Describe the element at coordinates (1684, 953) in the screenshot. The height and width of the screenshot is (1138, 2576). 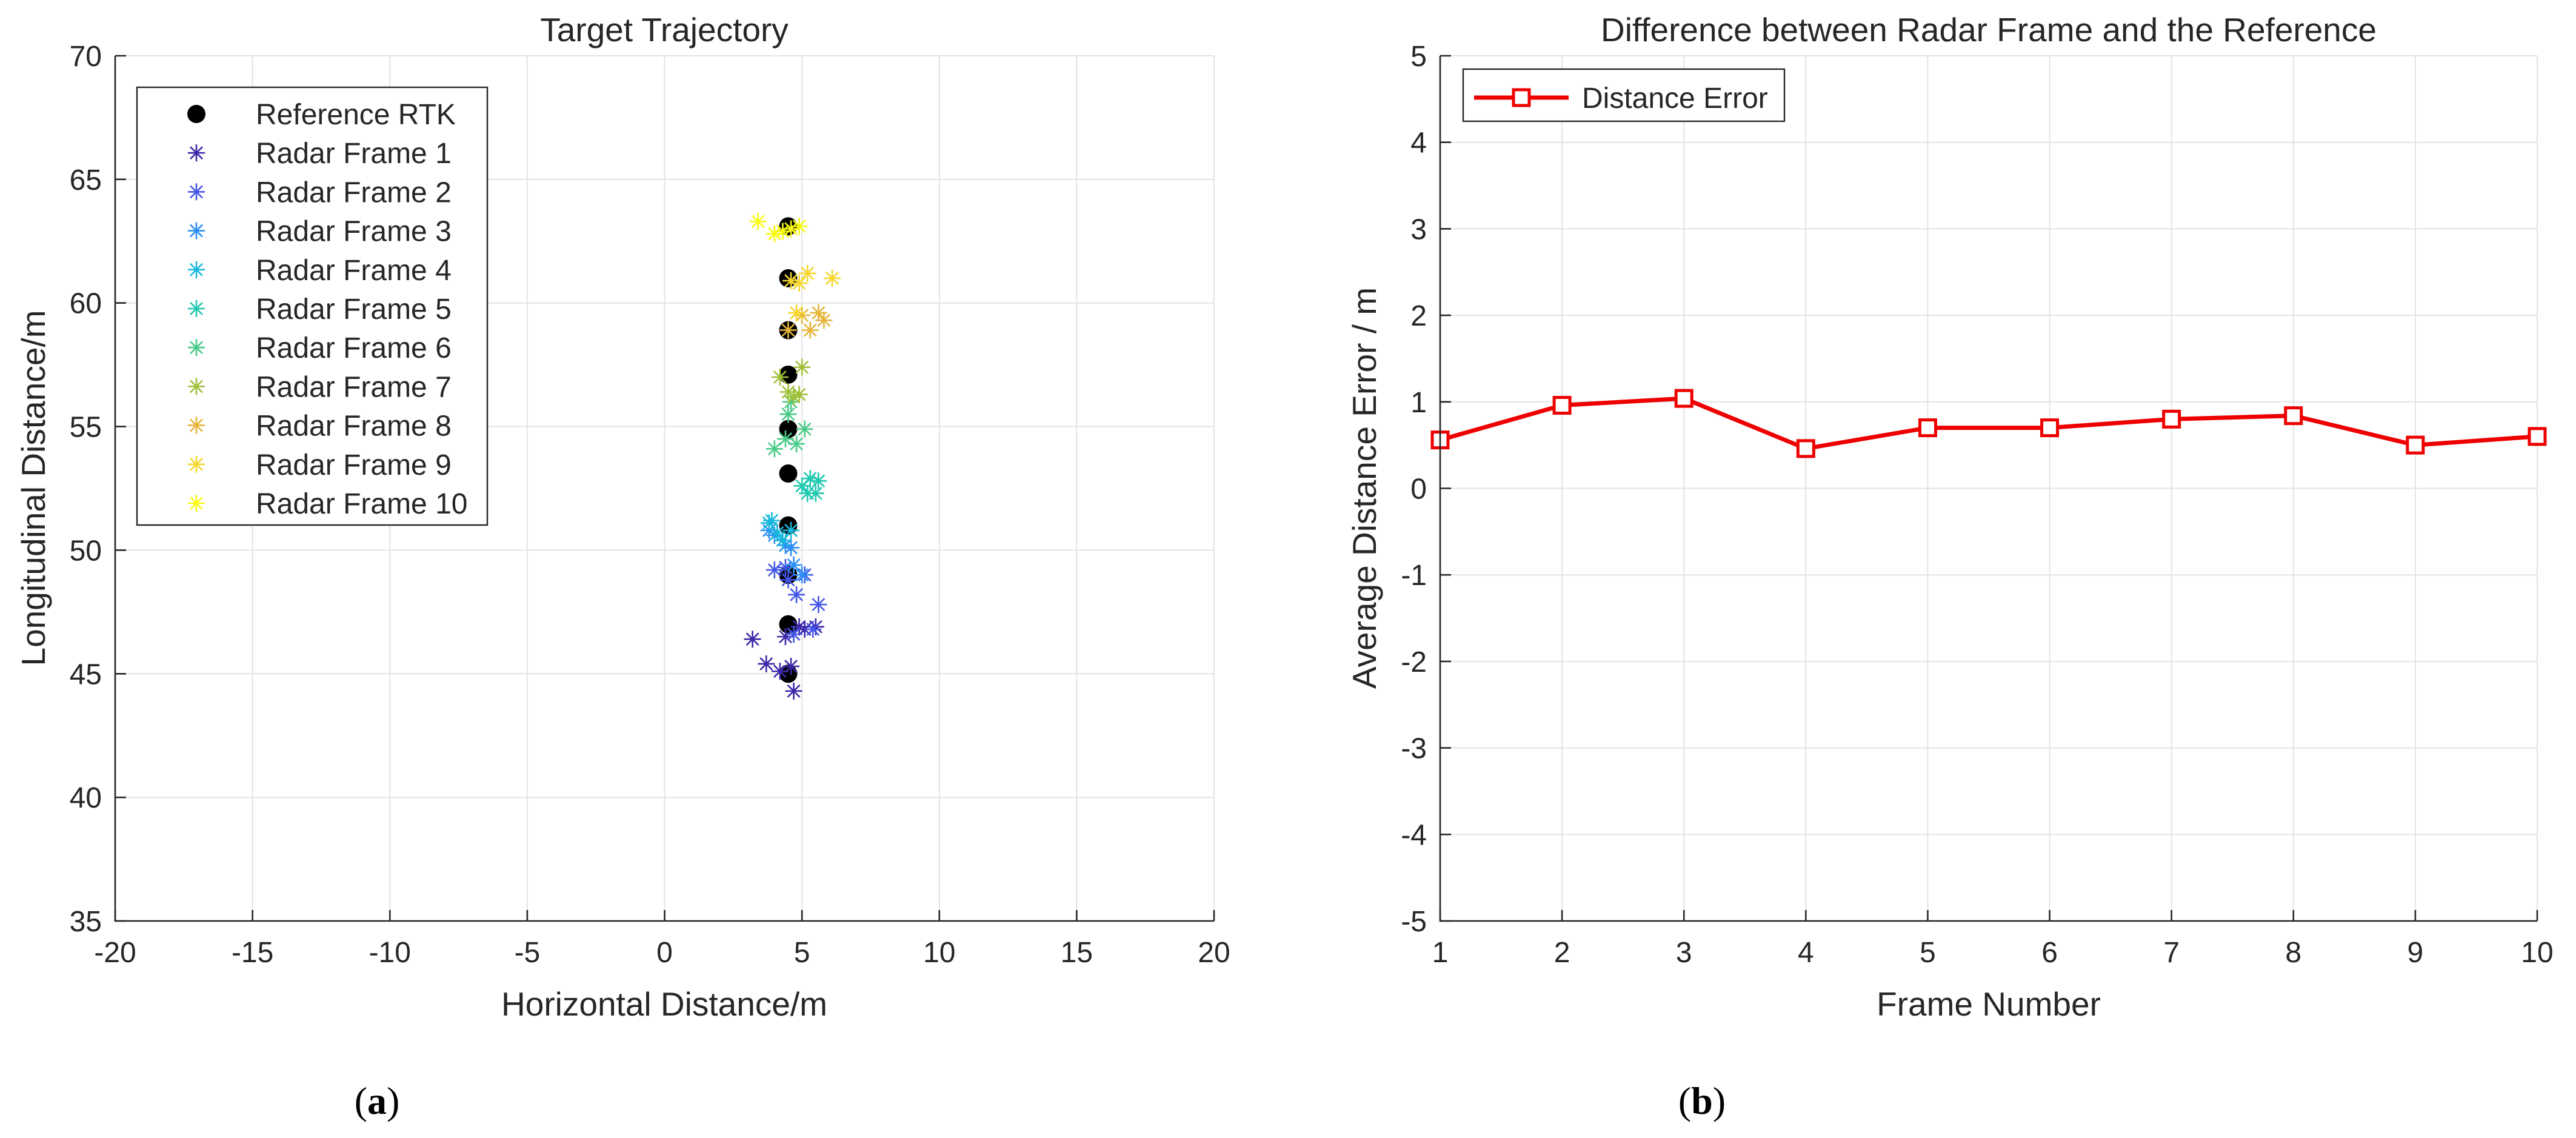
I see `error-x-tick-label: 3` at that location.